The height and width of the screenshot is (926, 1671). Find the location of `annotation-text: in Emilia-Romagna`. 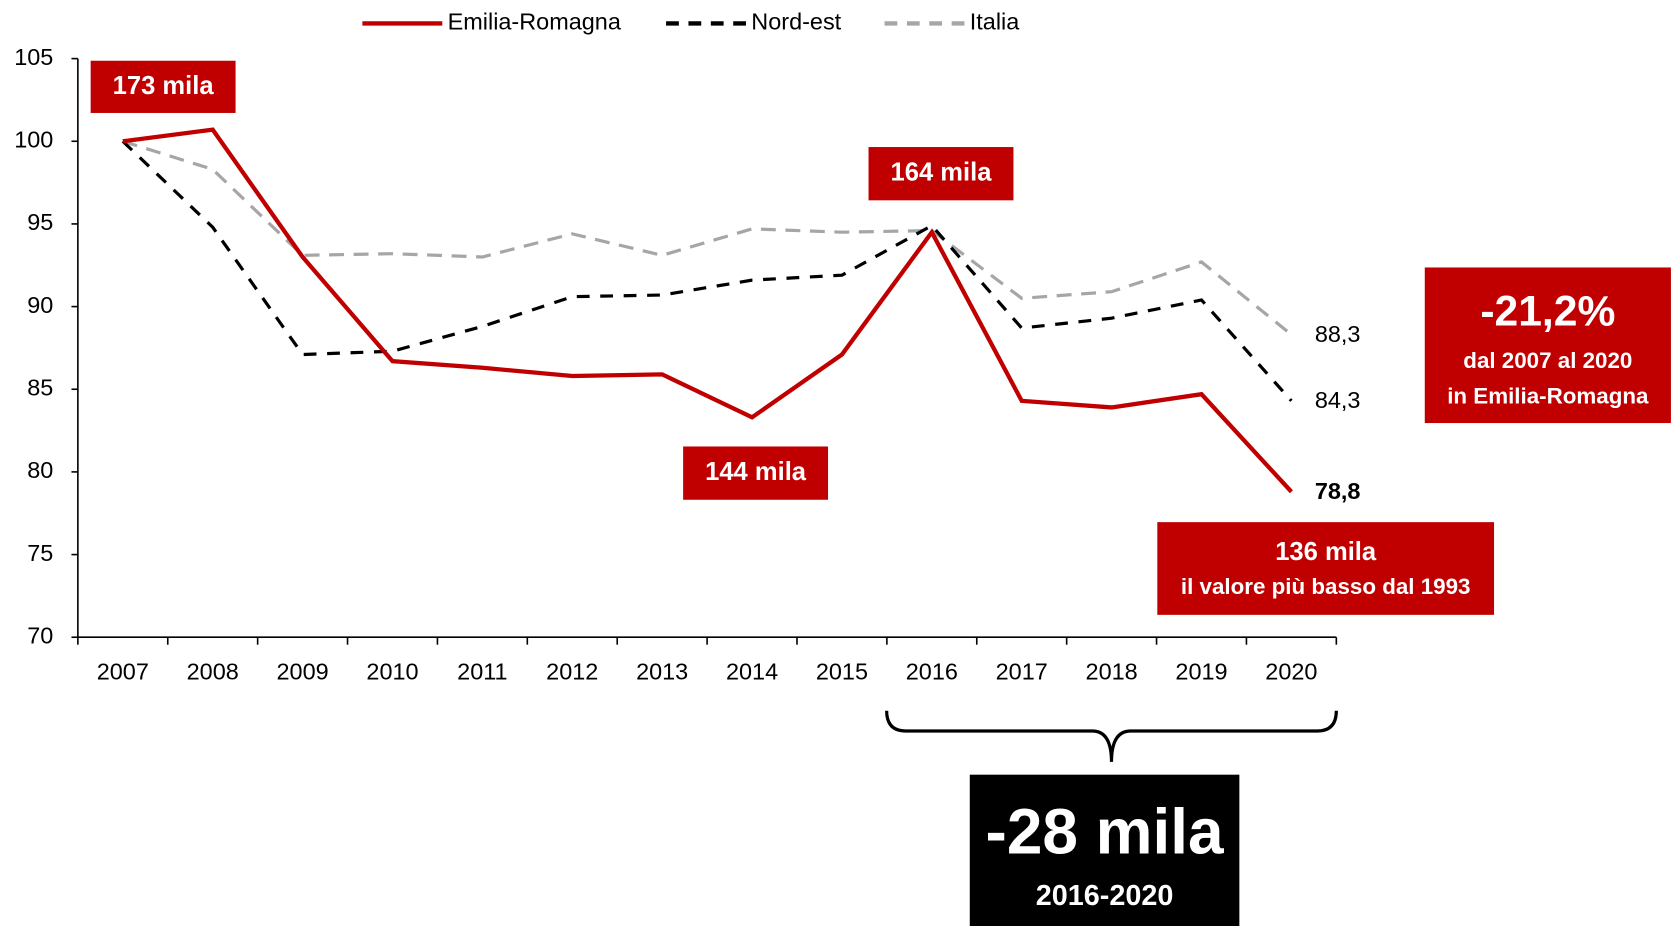

annotation-text: in Emilia-Romagna is located at coordinates (1548, 395).